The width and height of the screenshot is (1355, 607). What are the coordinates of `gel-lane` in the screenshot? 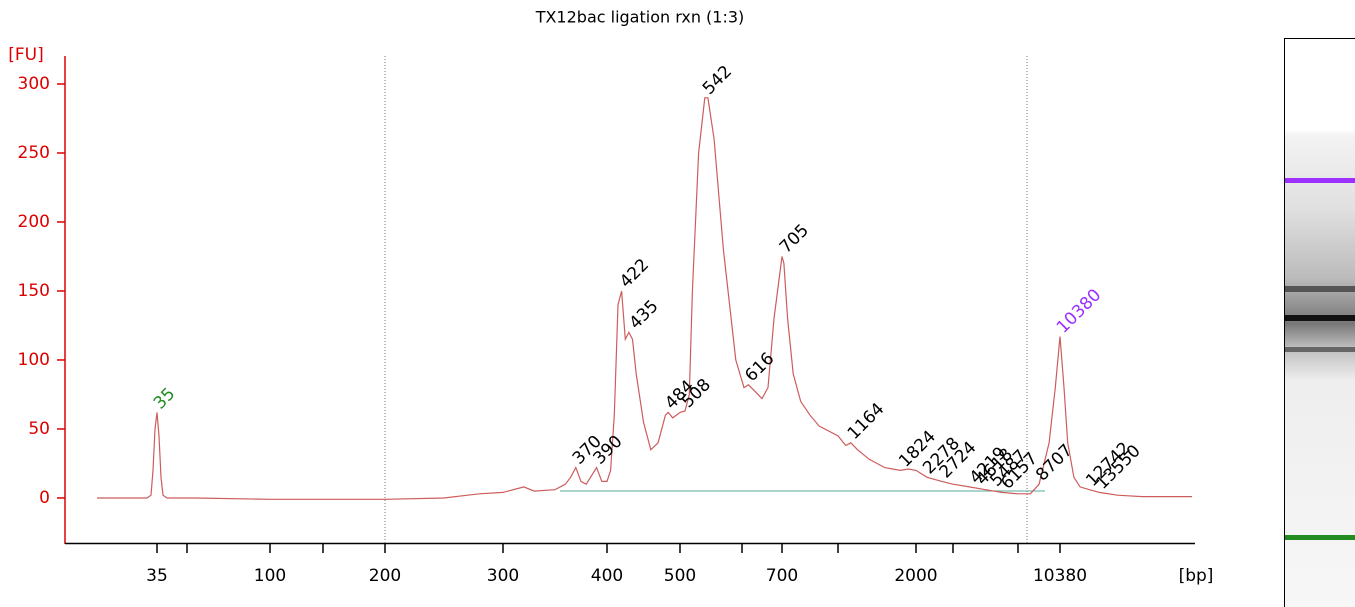 It's located at (1319, 322).